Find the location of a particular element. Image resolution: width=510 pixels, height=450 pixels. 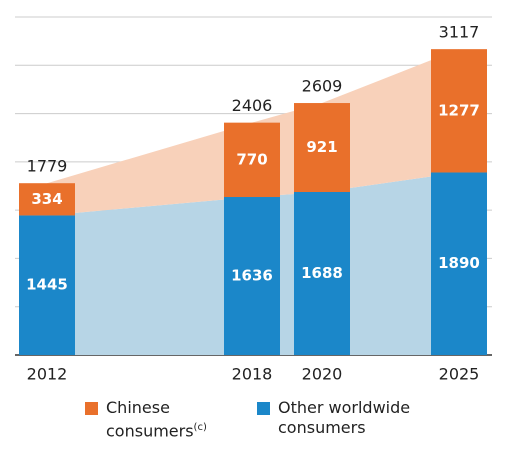

legend-label: Other worldwide consumers is located at coordinates (358, 418).